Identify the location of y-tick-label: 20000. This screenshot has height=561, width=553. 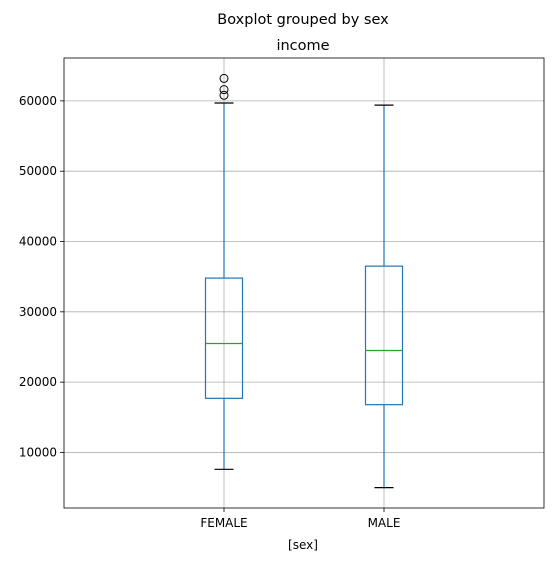
(38, 382).